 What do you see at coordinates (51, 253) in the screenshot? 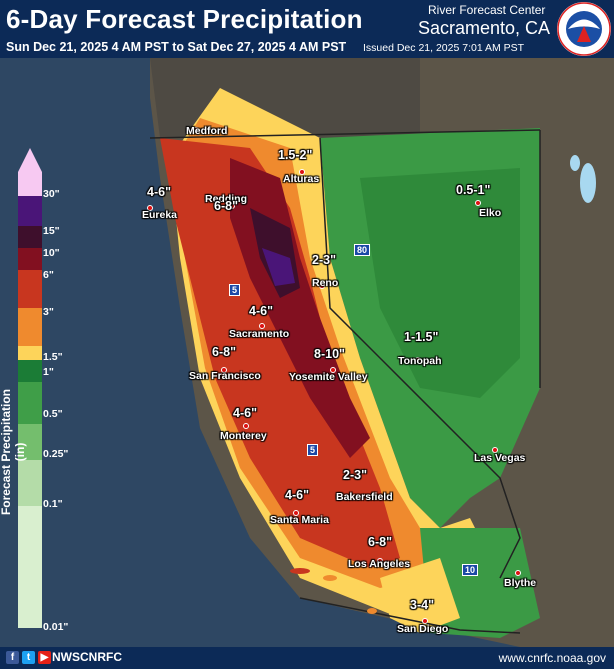
I see `legend-label: 10"` at bounding box center [51, 253].